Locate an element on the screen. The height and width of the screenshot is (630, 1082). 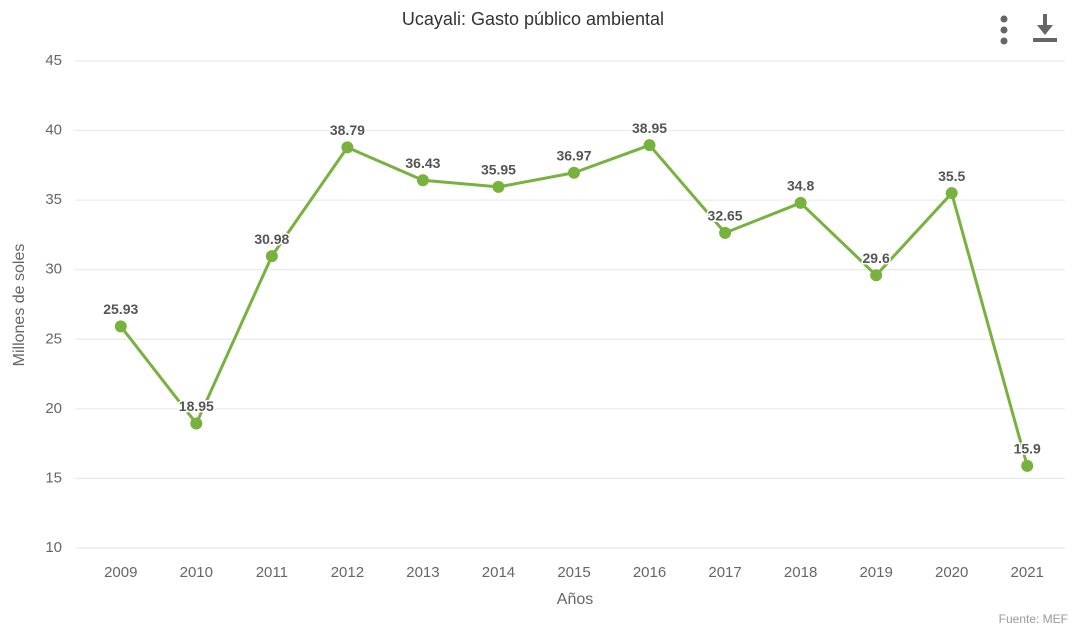
x-tick-label: 2018 is located at coordinates (800, 572).